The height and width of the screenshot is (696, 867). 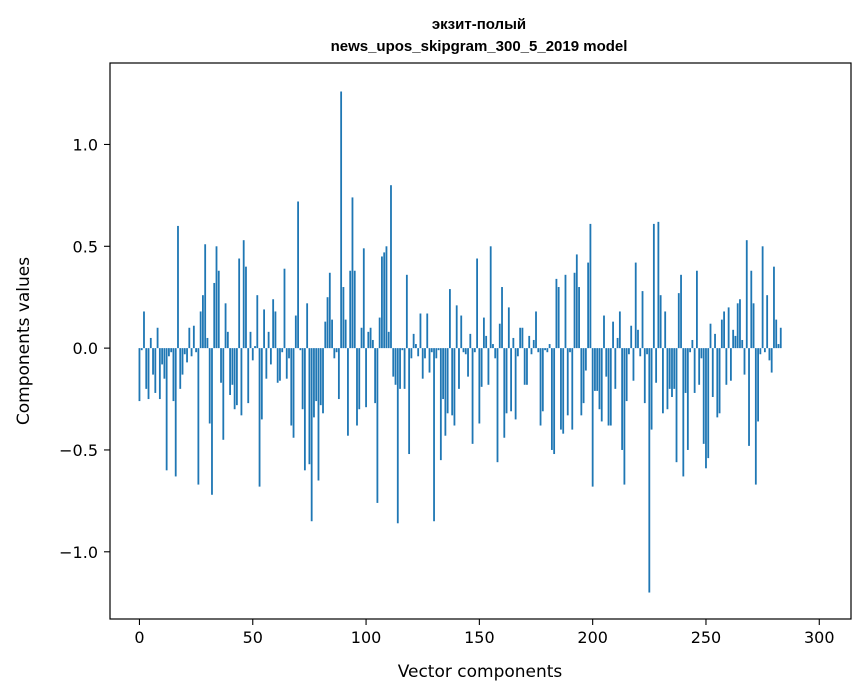 What do you see at coordinates (78, 450) in the screenshot?
I see `y-tick-label: −0.5` at bounding box center [78, 450].